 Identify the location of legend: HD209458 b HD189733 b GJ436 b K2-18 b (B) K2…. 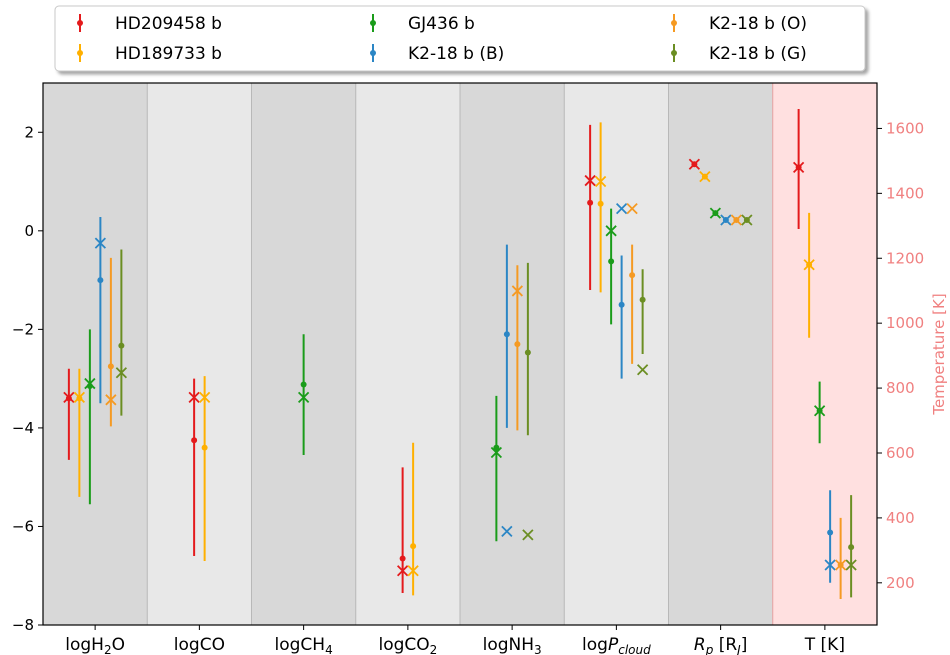
(460, 38).